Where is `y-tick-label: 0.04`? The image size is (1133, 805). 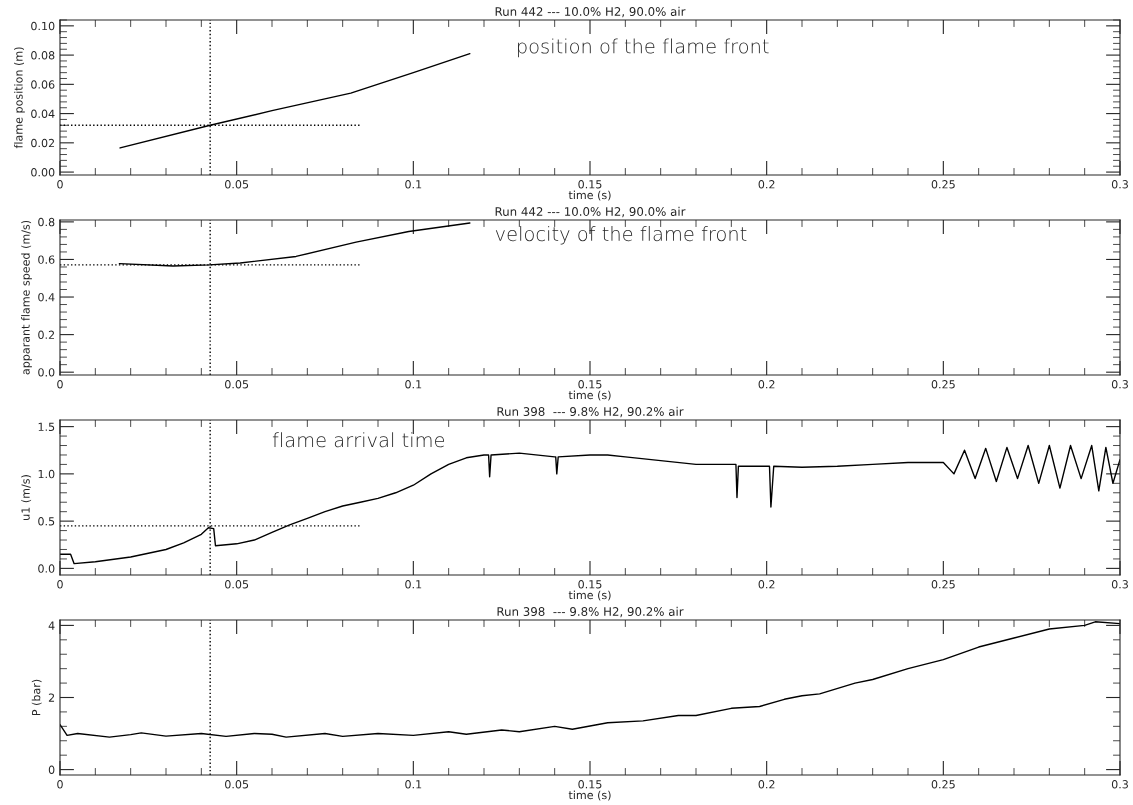
y-tick-label: 0.04 is located at coordinates (43, 113).